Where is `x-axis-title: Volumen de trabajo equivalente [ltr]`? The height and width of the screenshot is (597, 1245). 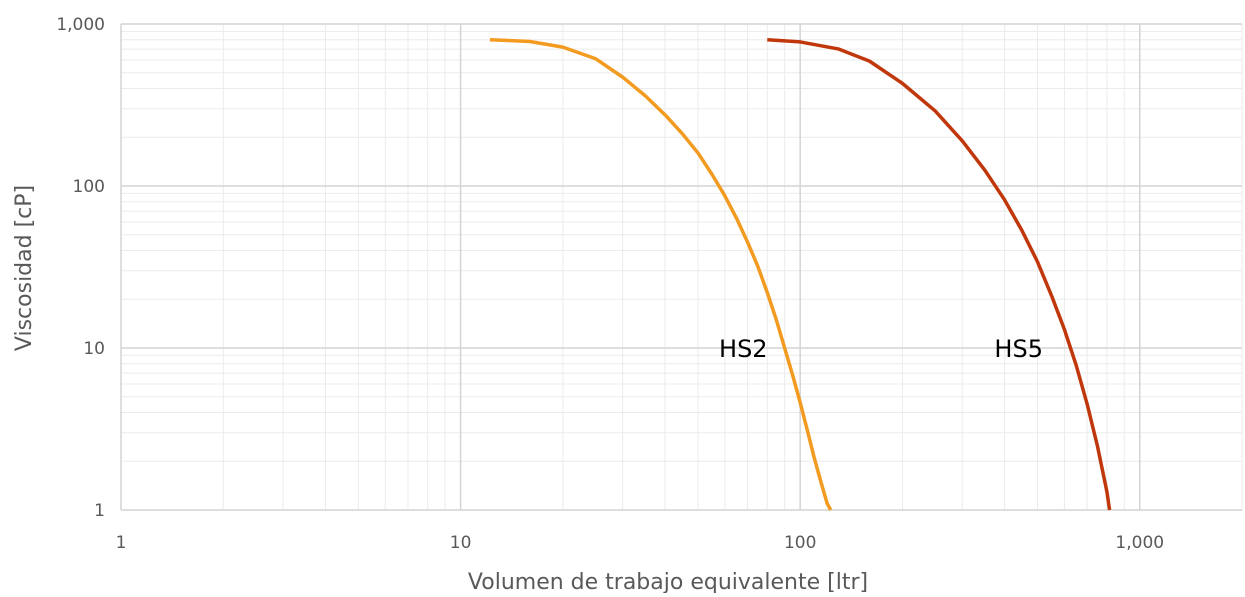
x-axis-title: Volumen de trabajo equivalente [ltr] is located at coordinates (668, 581).